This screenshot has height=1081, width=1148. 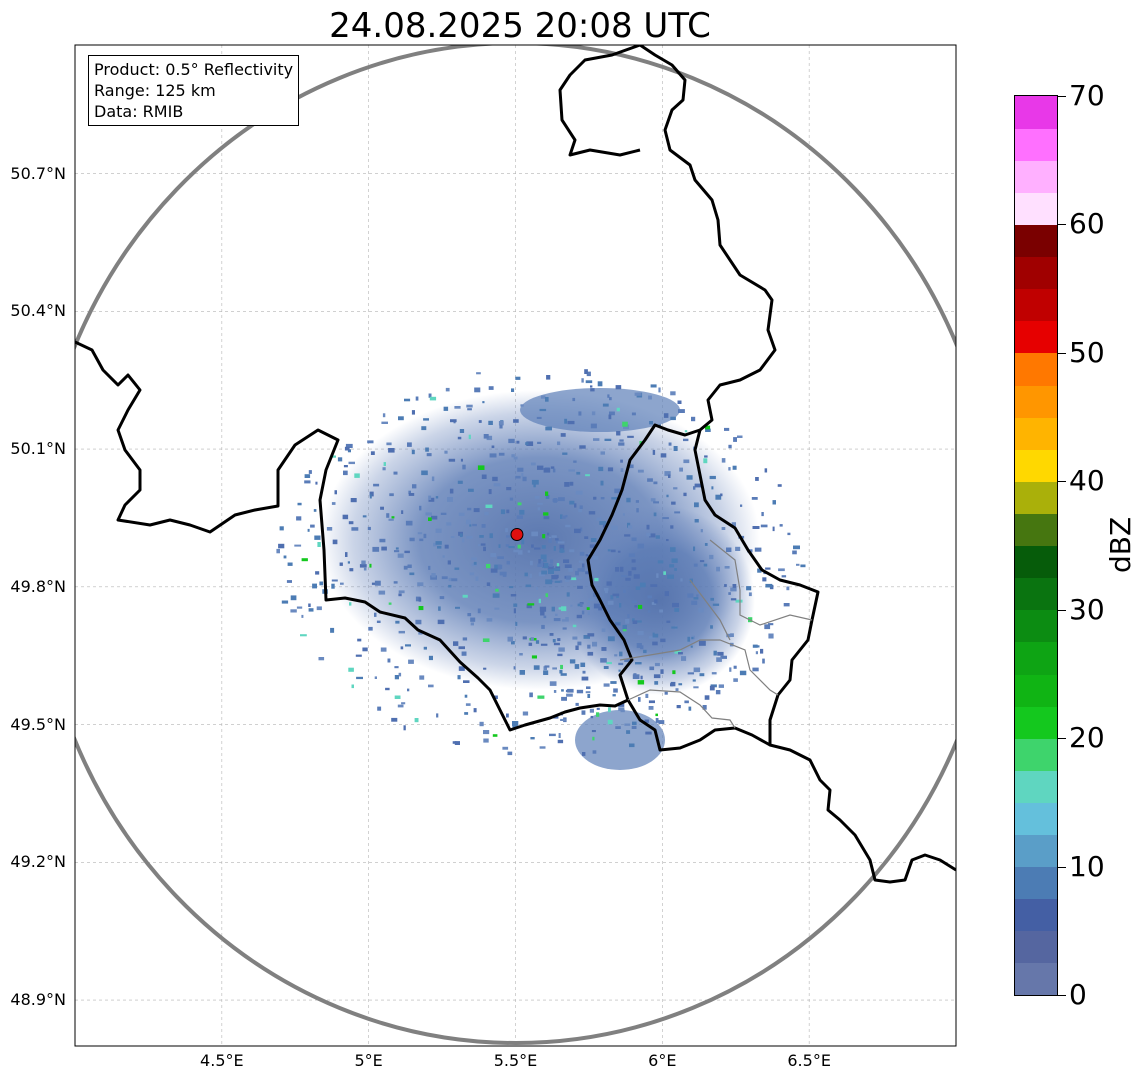 What do you see at coordinates (155, 90) in the screenshot?
I see `info-range: Range: 125 km` at bounding box center [155, 90].